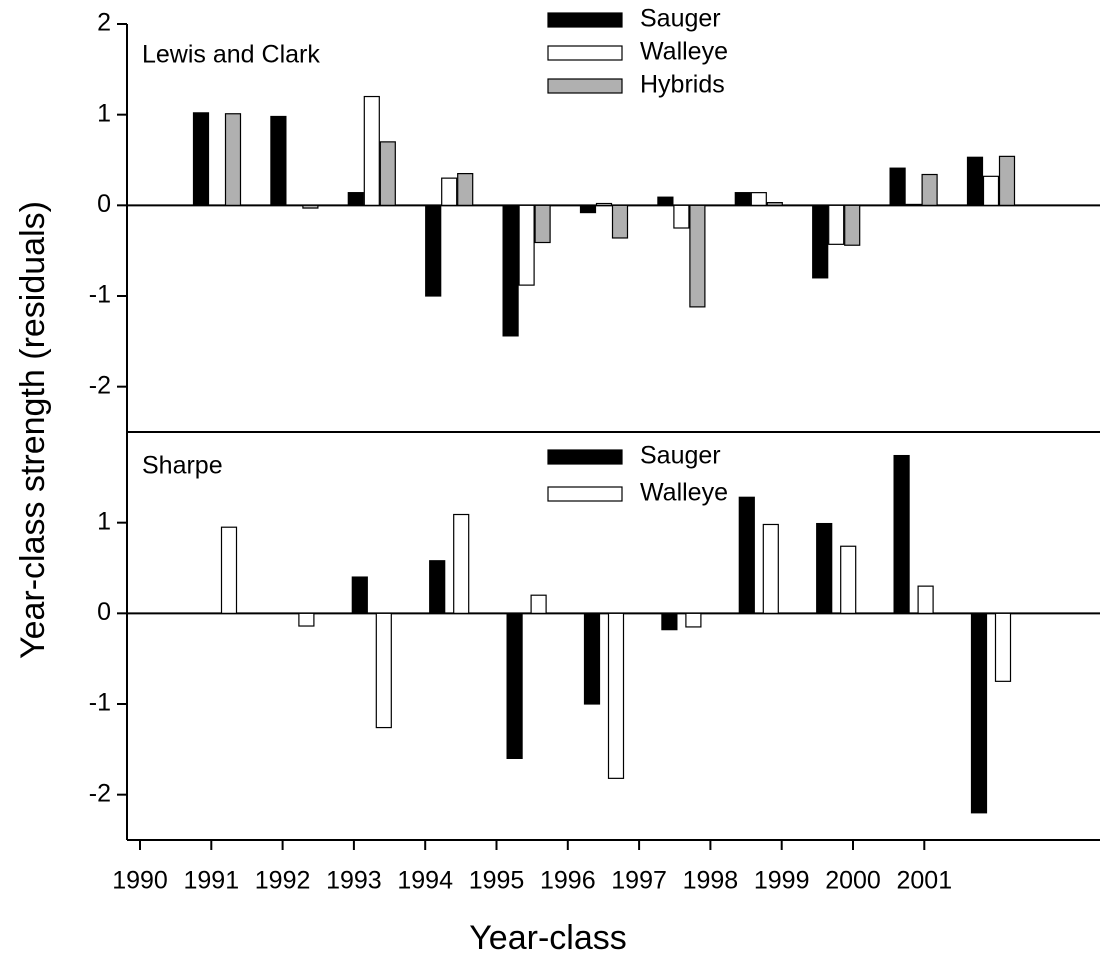 Image resolution: width=1102 pixels, height=962 pixels. I want to click on x-tick-label: 1994, so click(425, 881).